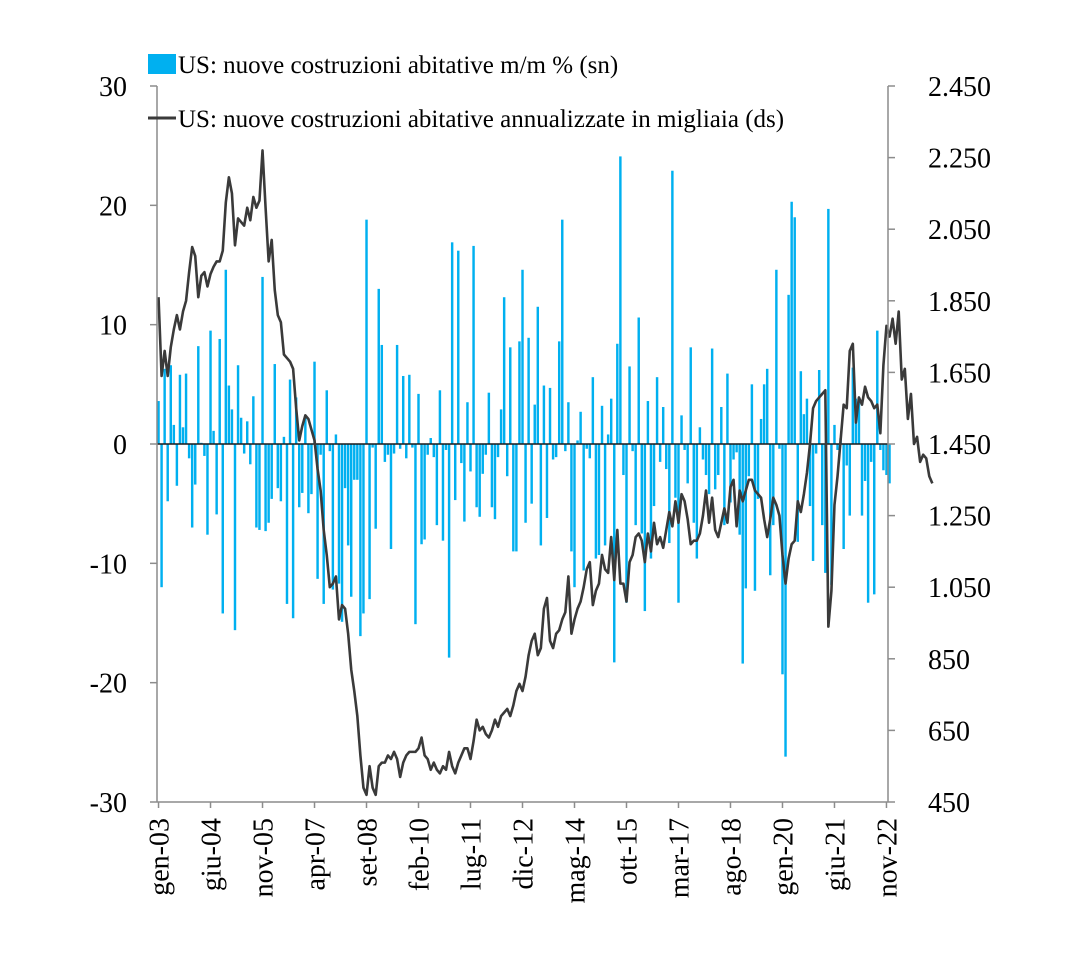 This screenshot has width=1078, height=969. Describe the element at coordinates (212, 854) in the screenshot. I see `x-tick-label: giu-04` at that location.